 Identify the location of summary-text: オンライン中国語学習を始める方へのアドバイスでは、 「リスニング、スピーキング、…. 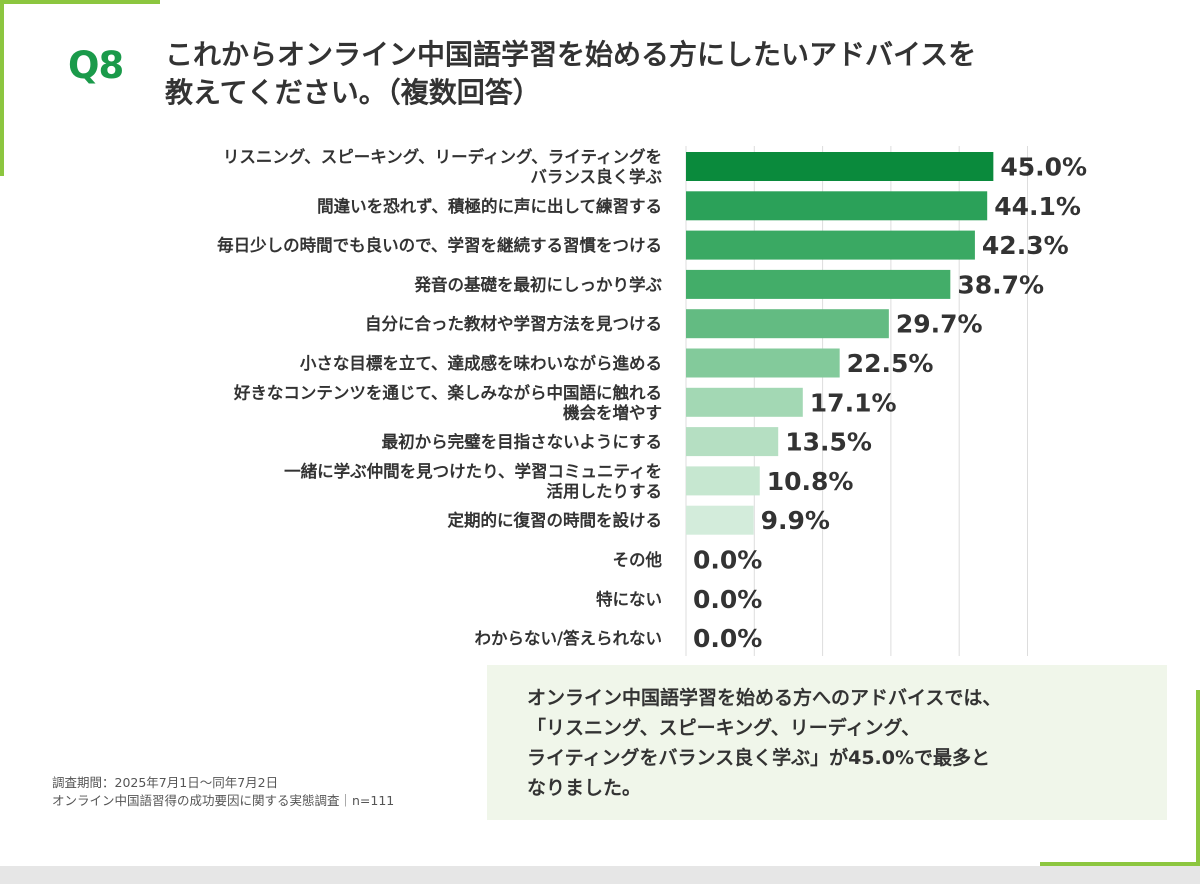
(837, 743).